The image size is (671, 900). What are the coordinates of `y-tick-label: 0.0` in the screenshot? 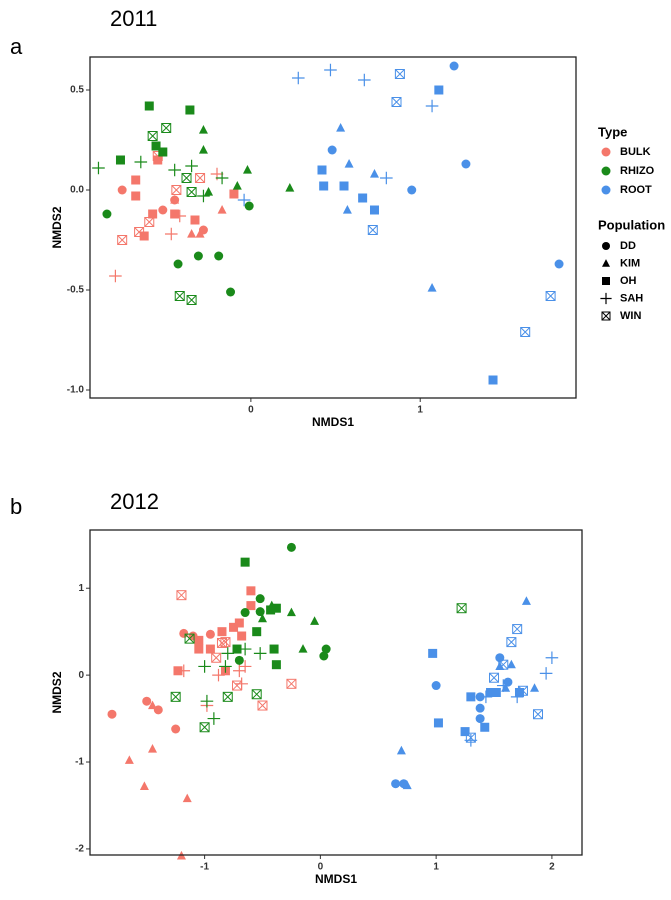 It's located at (77, 190).